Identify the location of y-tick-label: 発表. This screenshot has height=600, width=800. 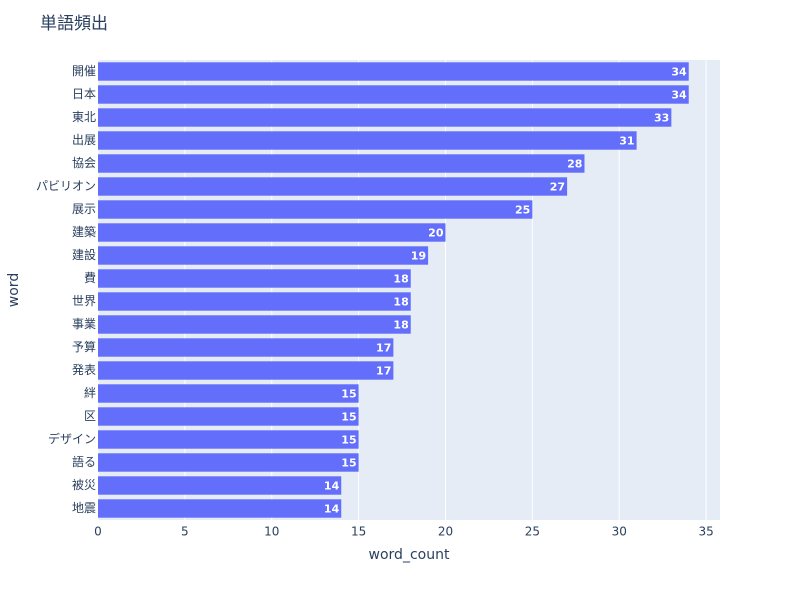
(84, 370).